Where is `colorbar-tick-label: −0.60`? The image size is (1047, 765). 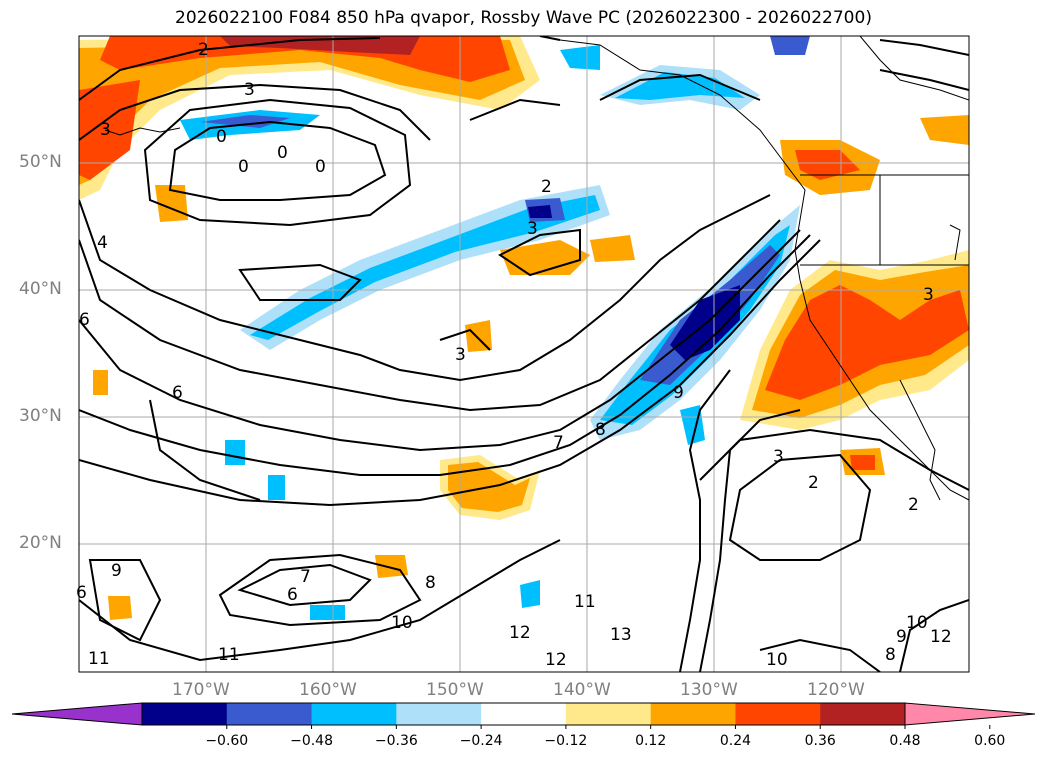 colorbar-tick-label: −0.60 is located at coordinates (227, 741).